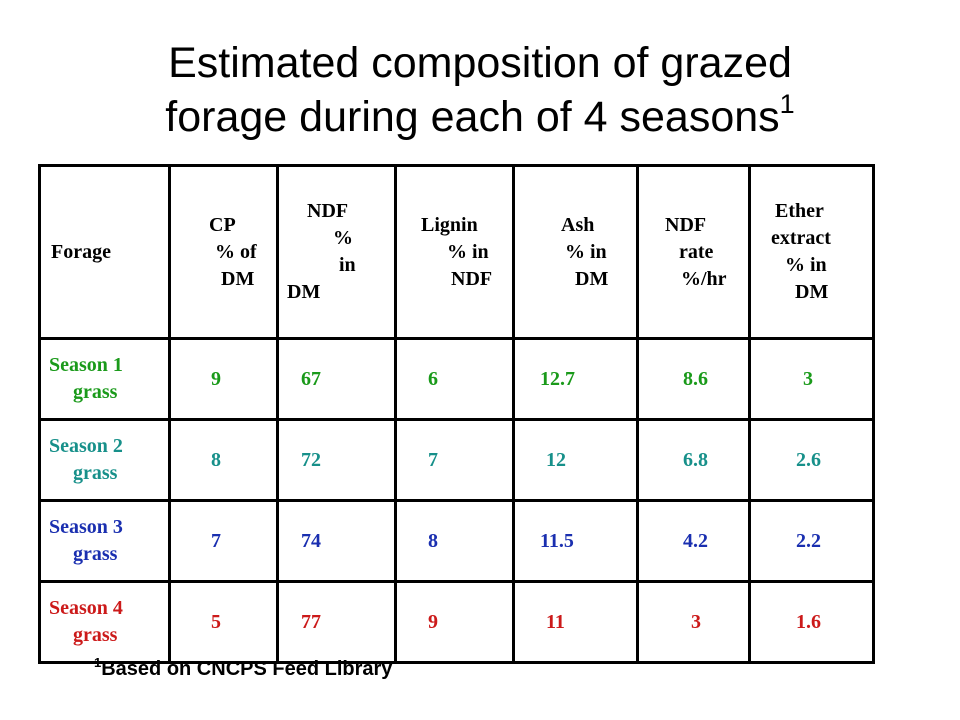  Describe the element at coordinates (480, 63) in the screenshot. I see `title-line-1: Estimated composition of grazed` at that location.